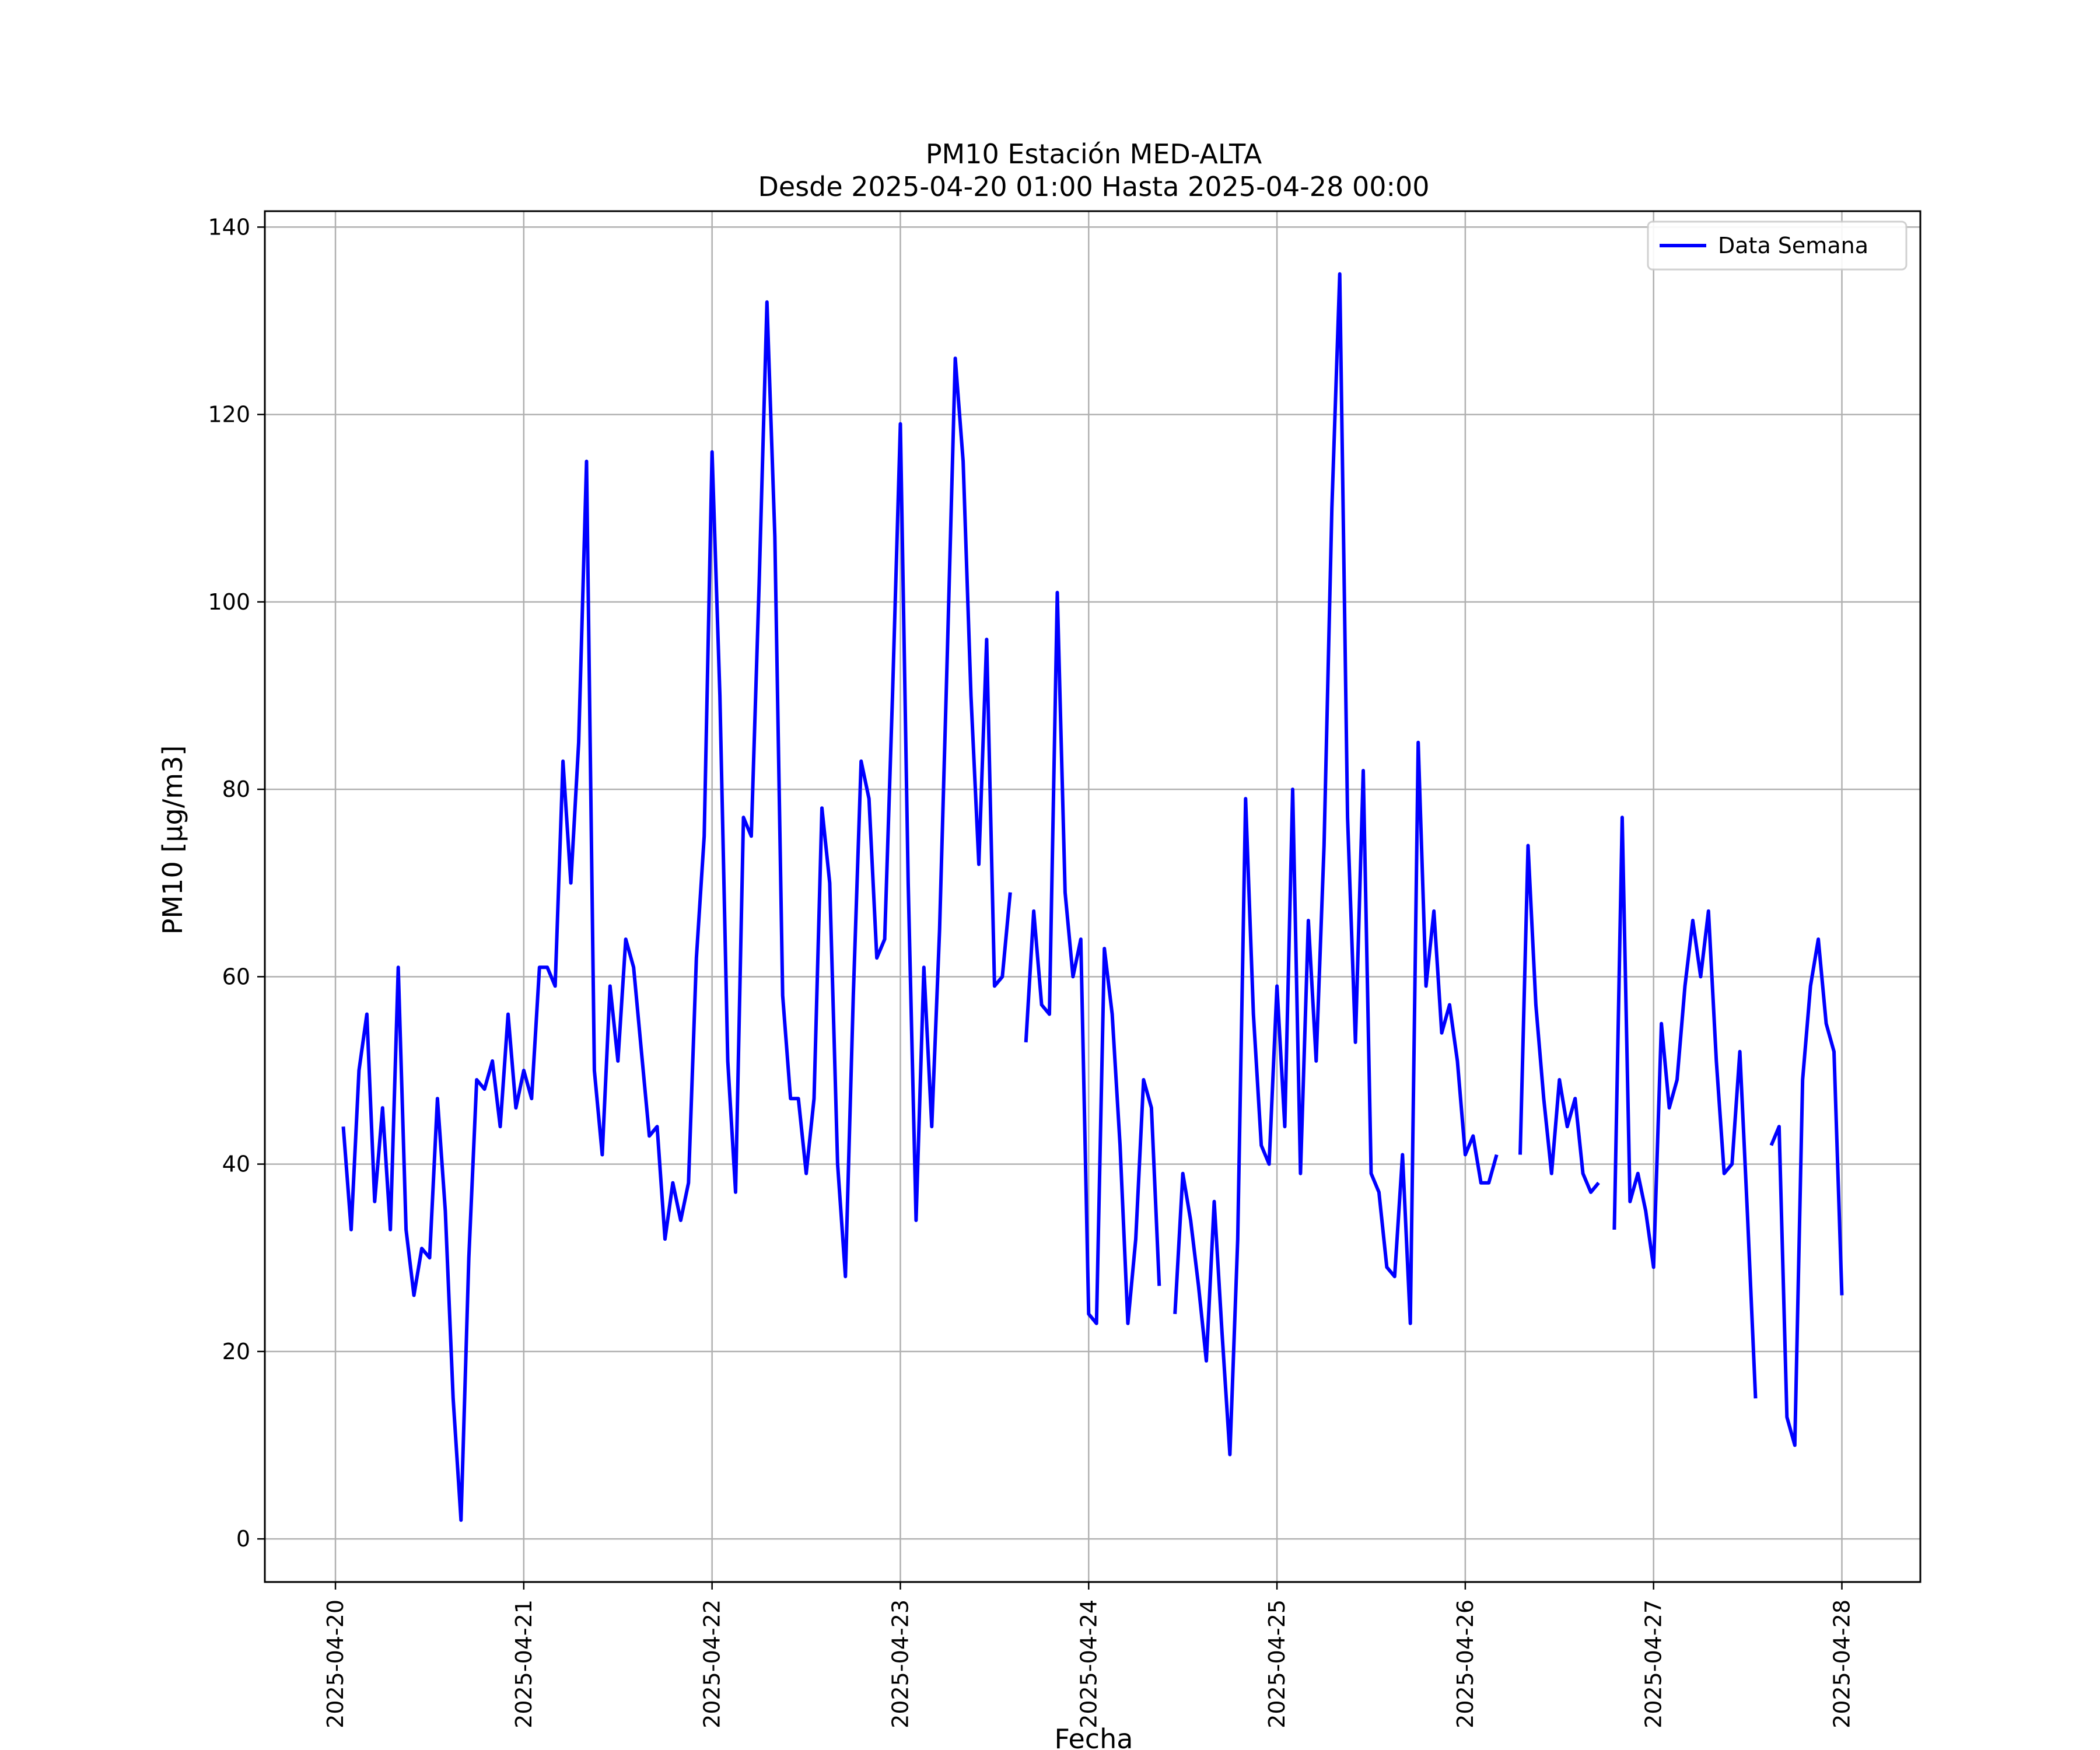 The image size is (2100, 1750). Describe the element at coordinates (236, 1164) in the screenshot. I see `y-tick-label: 40` at that location.